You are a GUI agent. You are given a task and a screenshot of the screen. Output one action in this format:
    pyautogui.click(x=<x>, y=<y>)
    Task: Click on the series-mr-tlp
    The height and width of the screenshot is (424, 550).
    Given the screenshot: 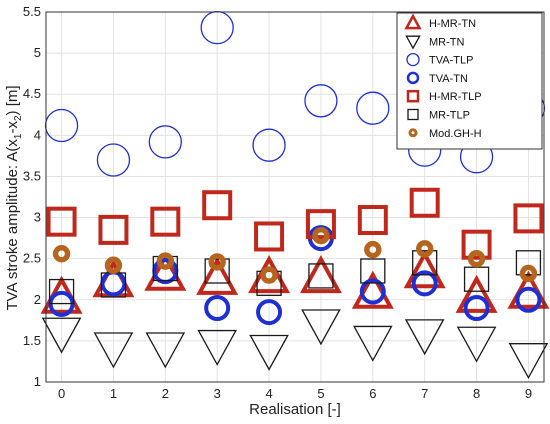 What is the action you would take?
    pyautogui.click(x=295, y=277)
    